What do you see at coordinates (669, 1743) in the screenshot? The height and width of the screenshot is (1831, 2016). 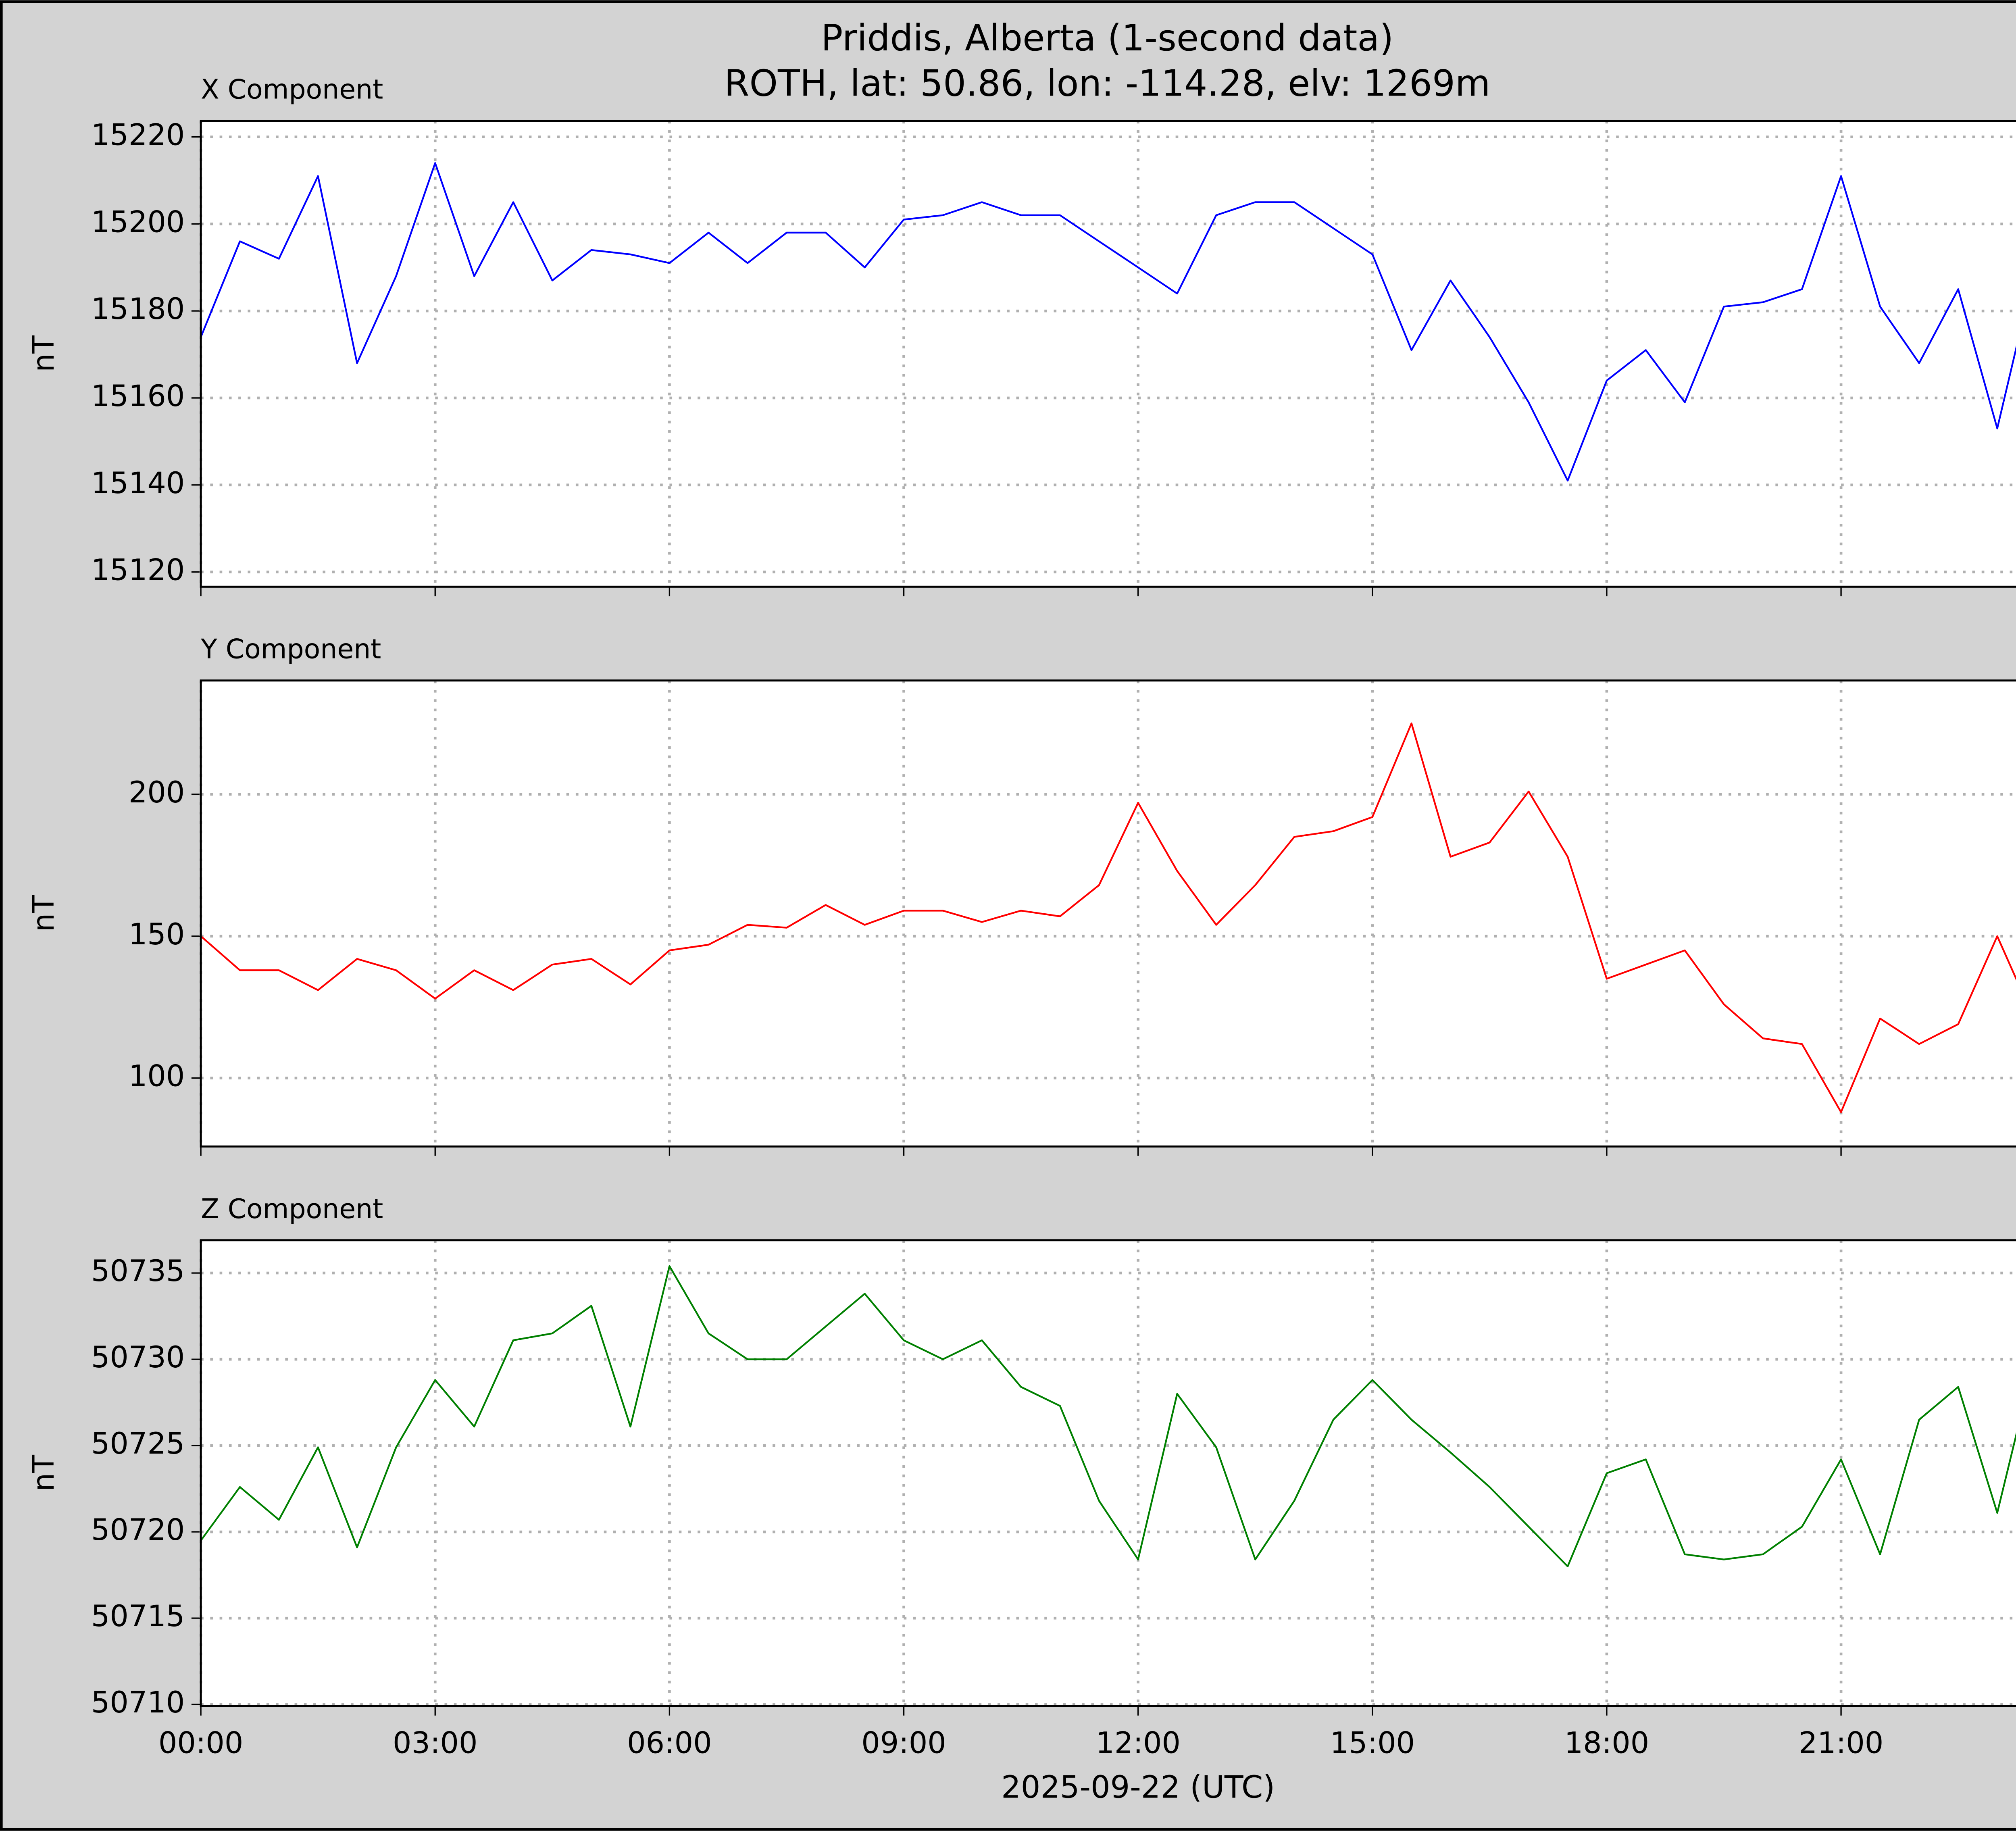 I see `x-tick-label: 06:00` at bounding box center [669, 1743].